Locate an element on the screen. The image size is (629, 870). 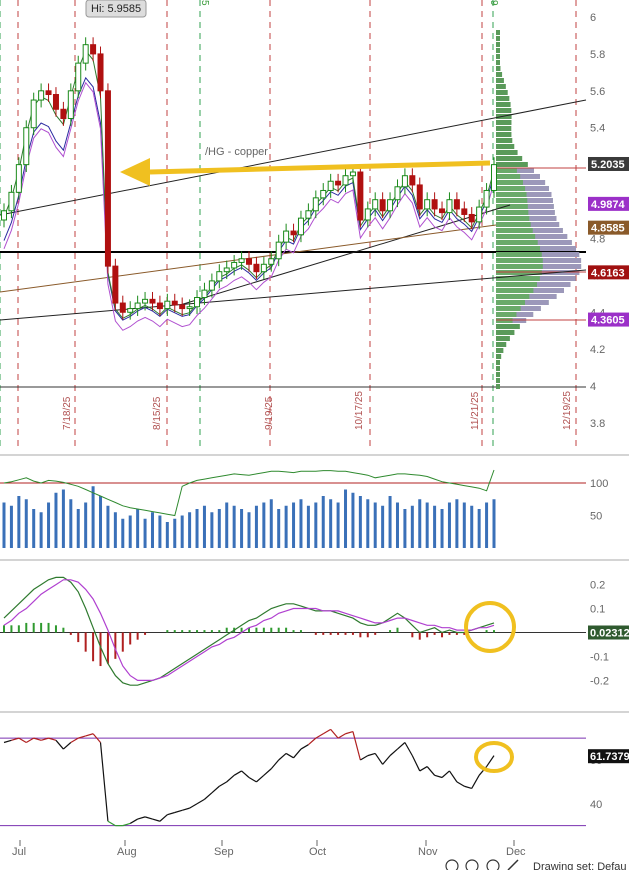
rsi-highlight-circle is located at coordinates (494, 757).